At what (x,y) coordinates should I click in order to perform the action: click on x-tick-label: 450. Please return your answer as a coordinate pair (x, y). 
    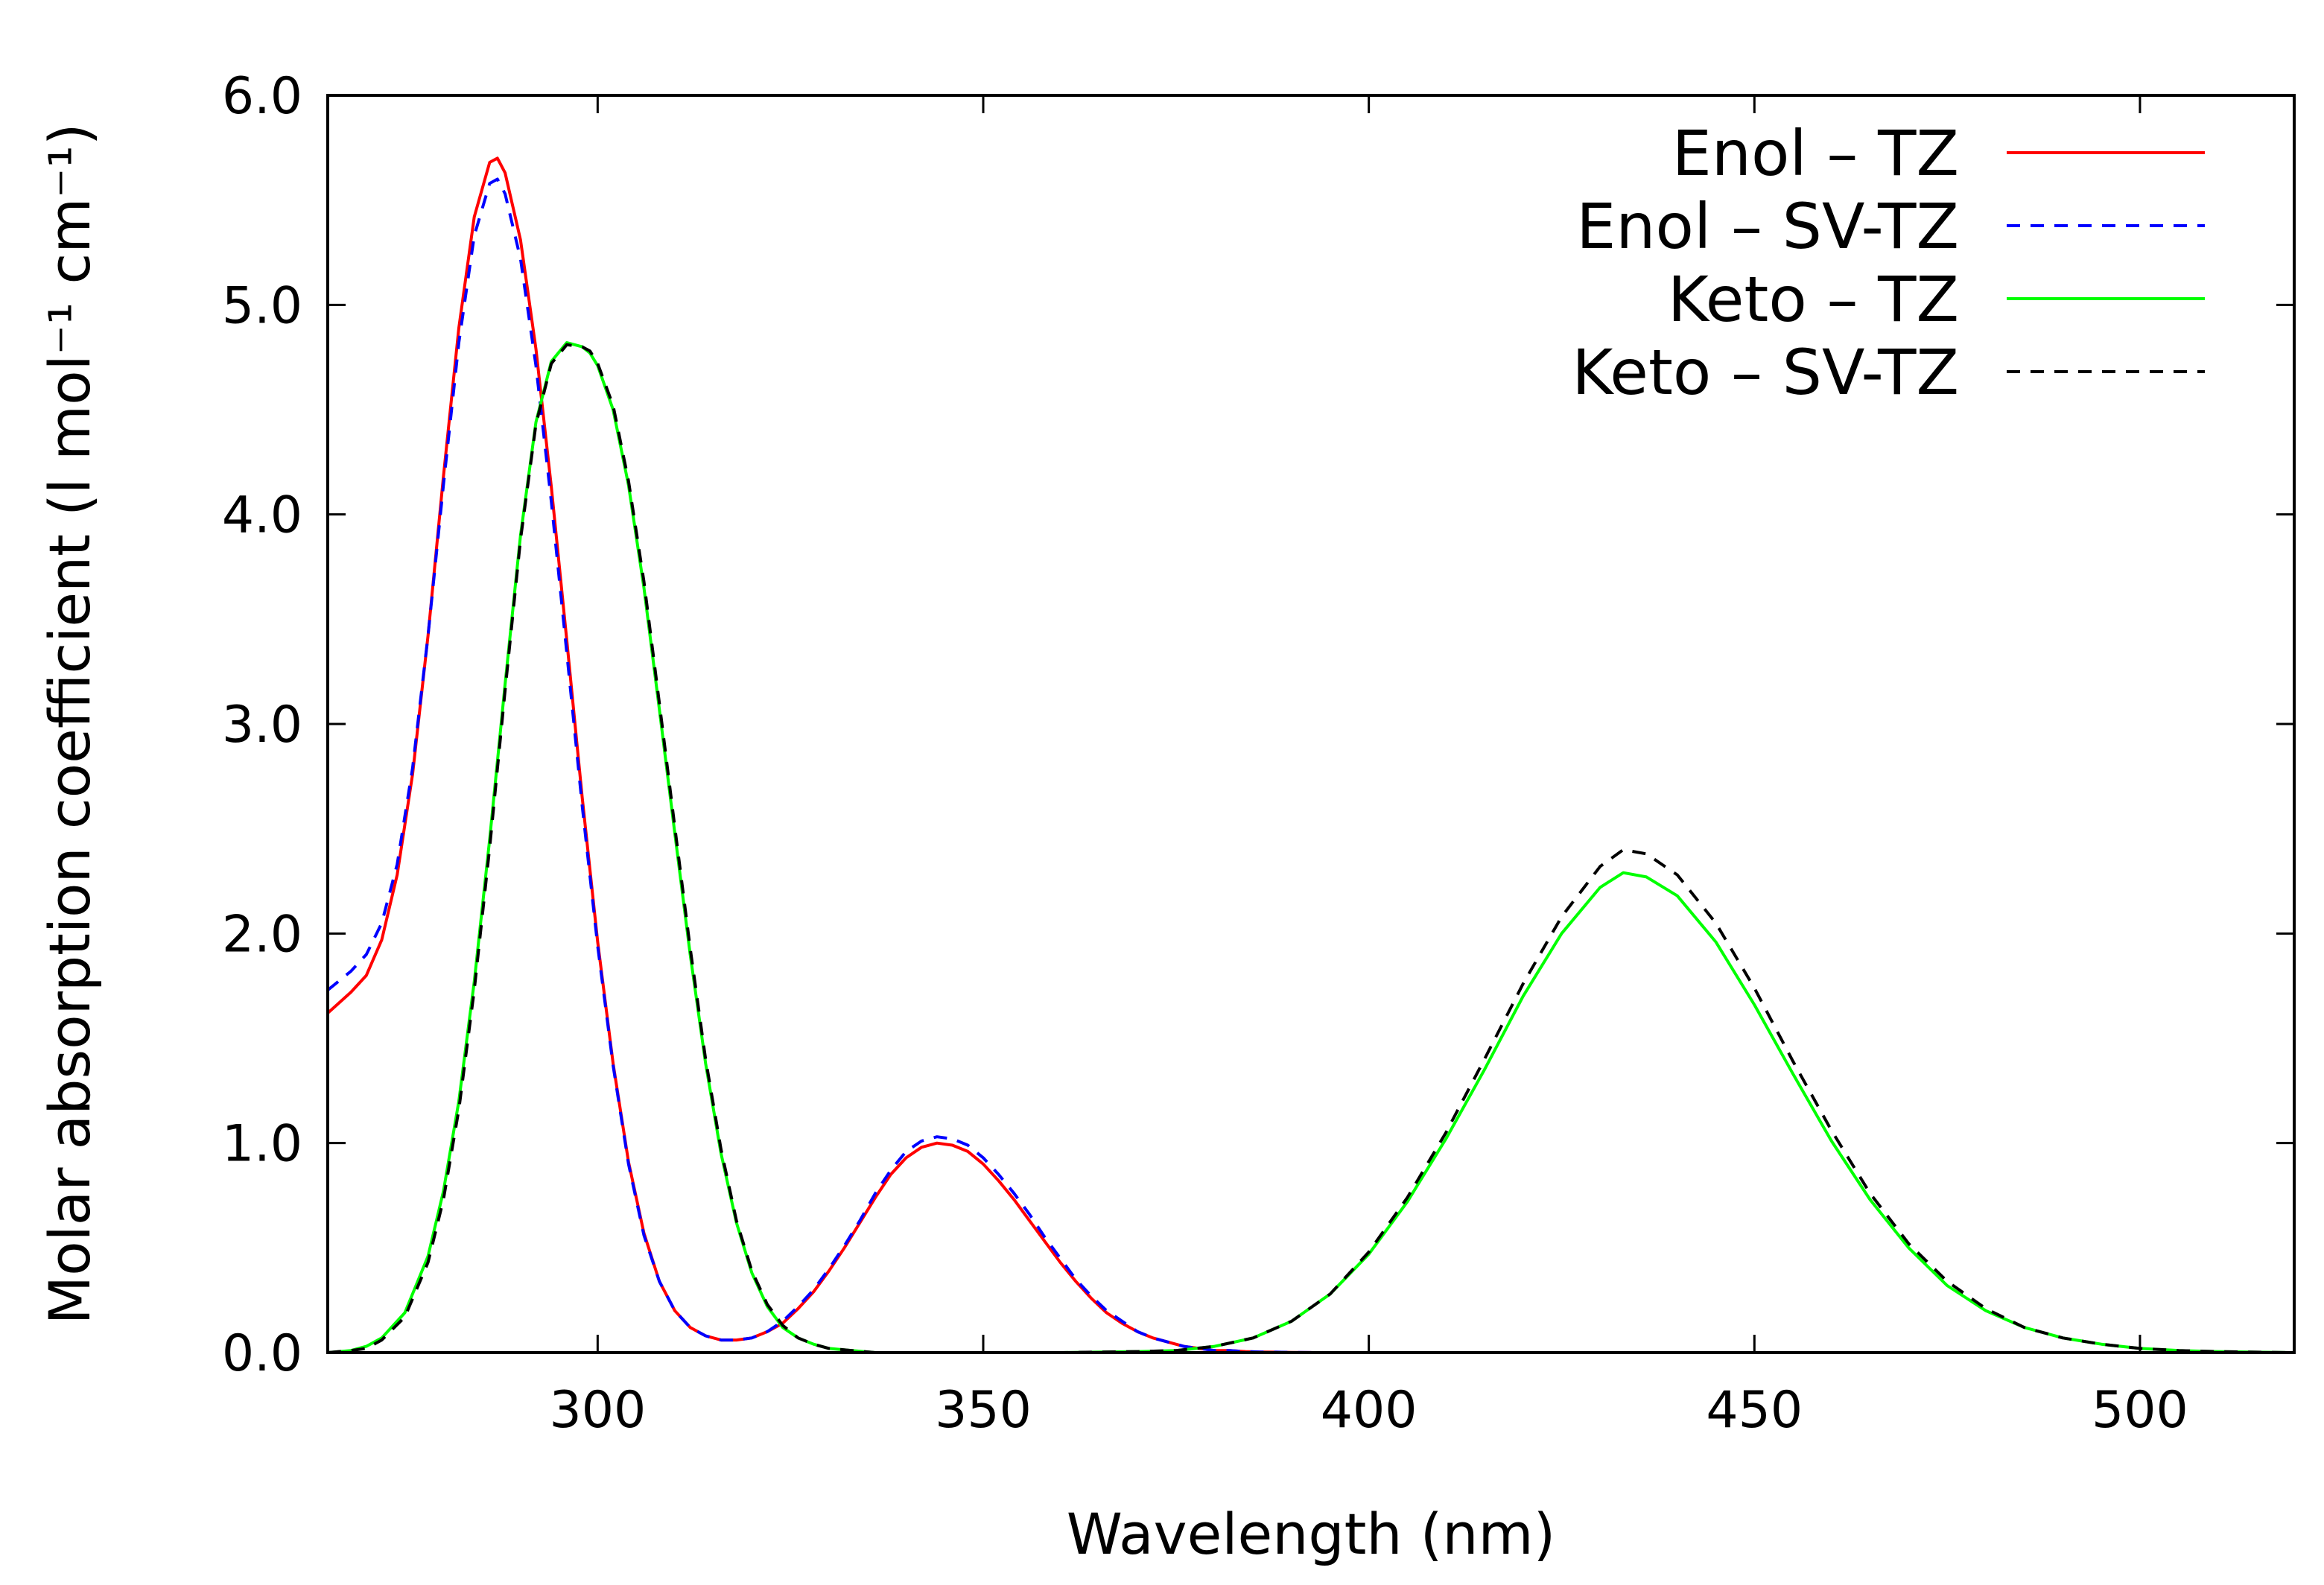
    Looking at the image, I should click on (1754, 1410).